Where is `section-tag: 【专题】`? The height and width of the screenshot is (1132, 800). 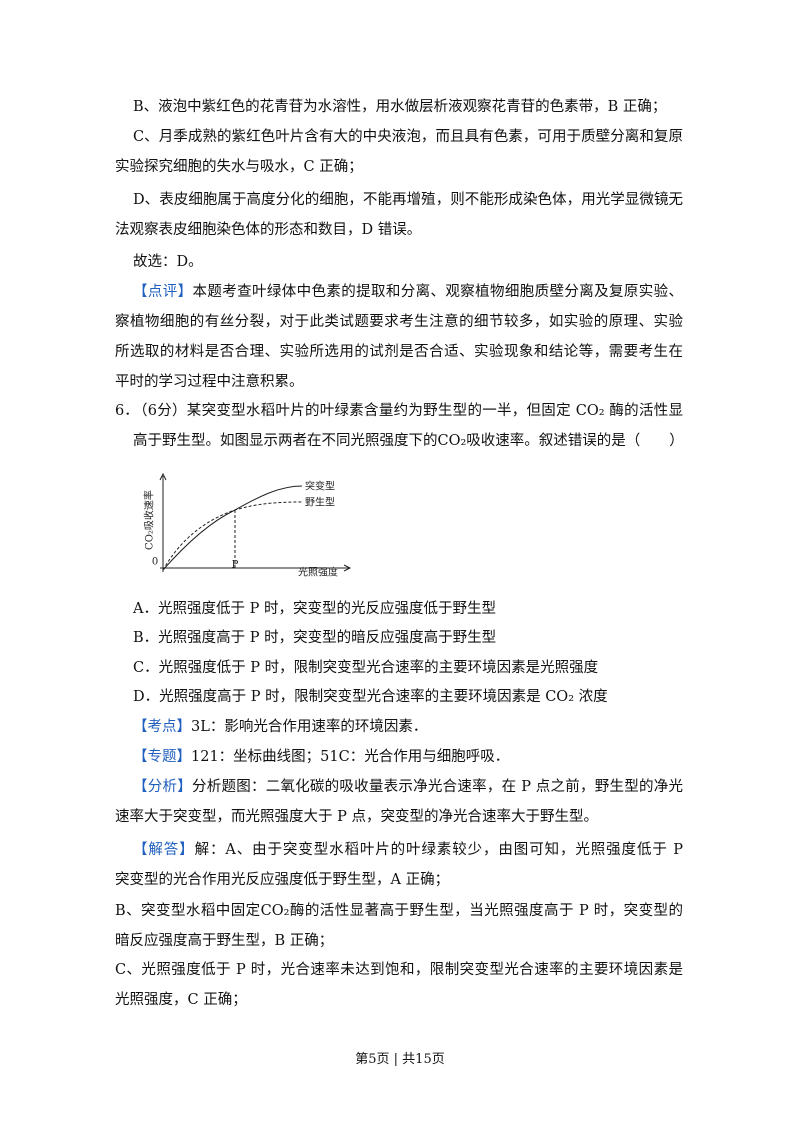 section-tag: 【专题】 is located at coordinates (162, 757).